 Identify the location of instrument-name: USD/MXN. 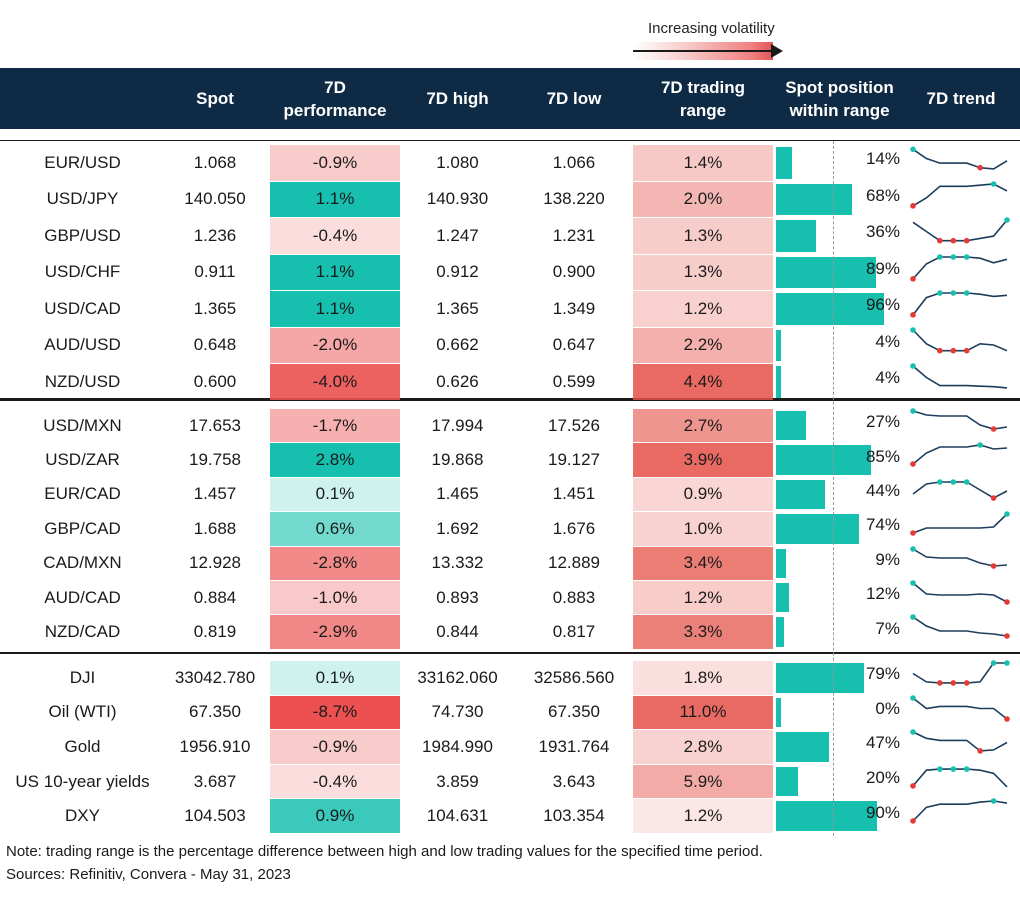
(82, 425).